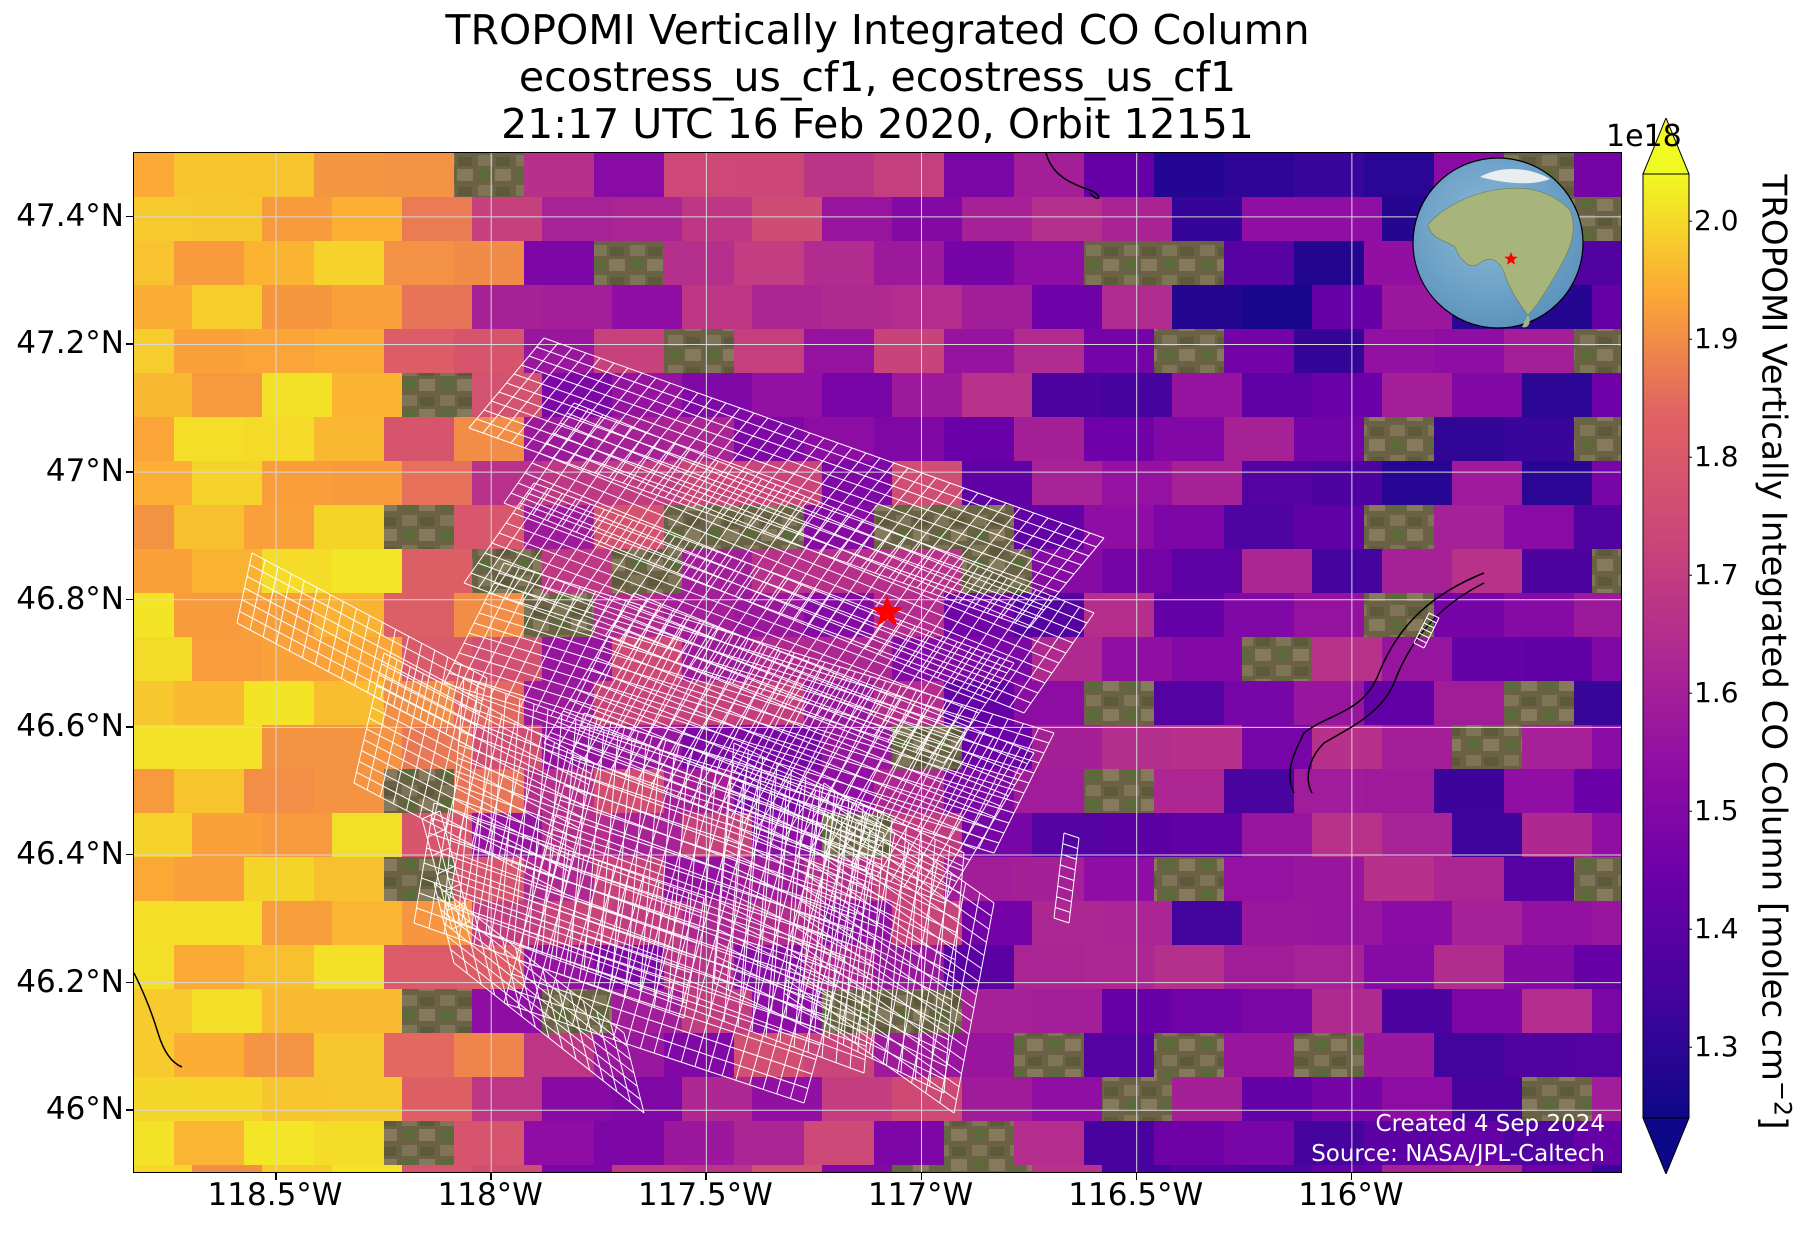 This screenshot has height=1257, width=1799. What do you see at coordinates (706, 1176) in the screenshot?
I see `x-tick-mark` at bounding box center [706, 1176].